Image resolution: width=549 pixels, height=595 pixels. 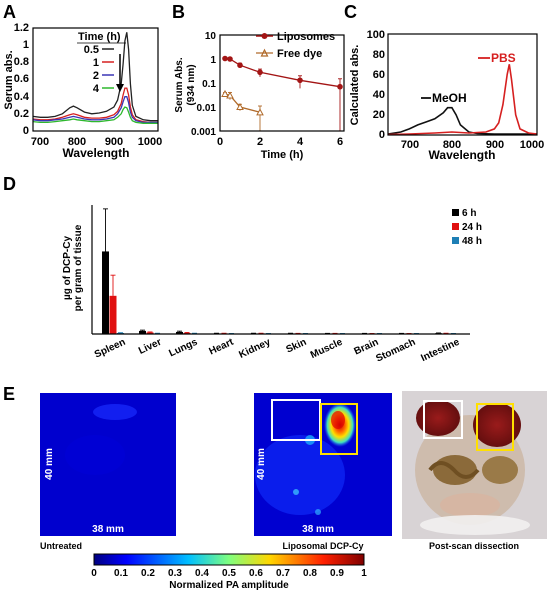 I want to click on c-legend: MeOH PBS, so click(x=468, y=78).